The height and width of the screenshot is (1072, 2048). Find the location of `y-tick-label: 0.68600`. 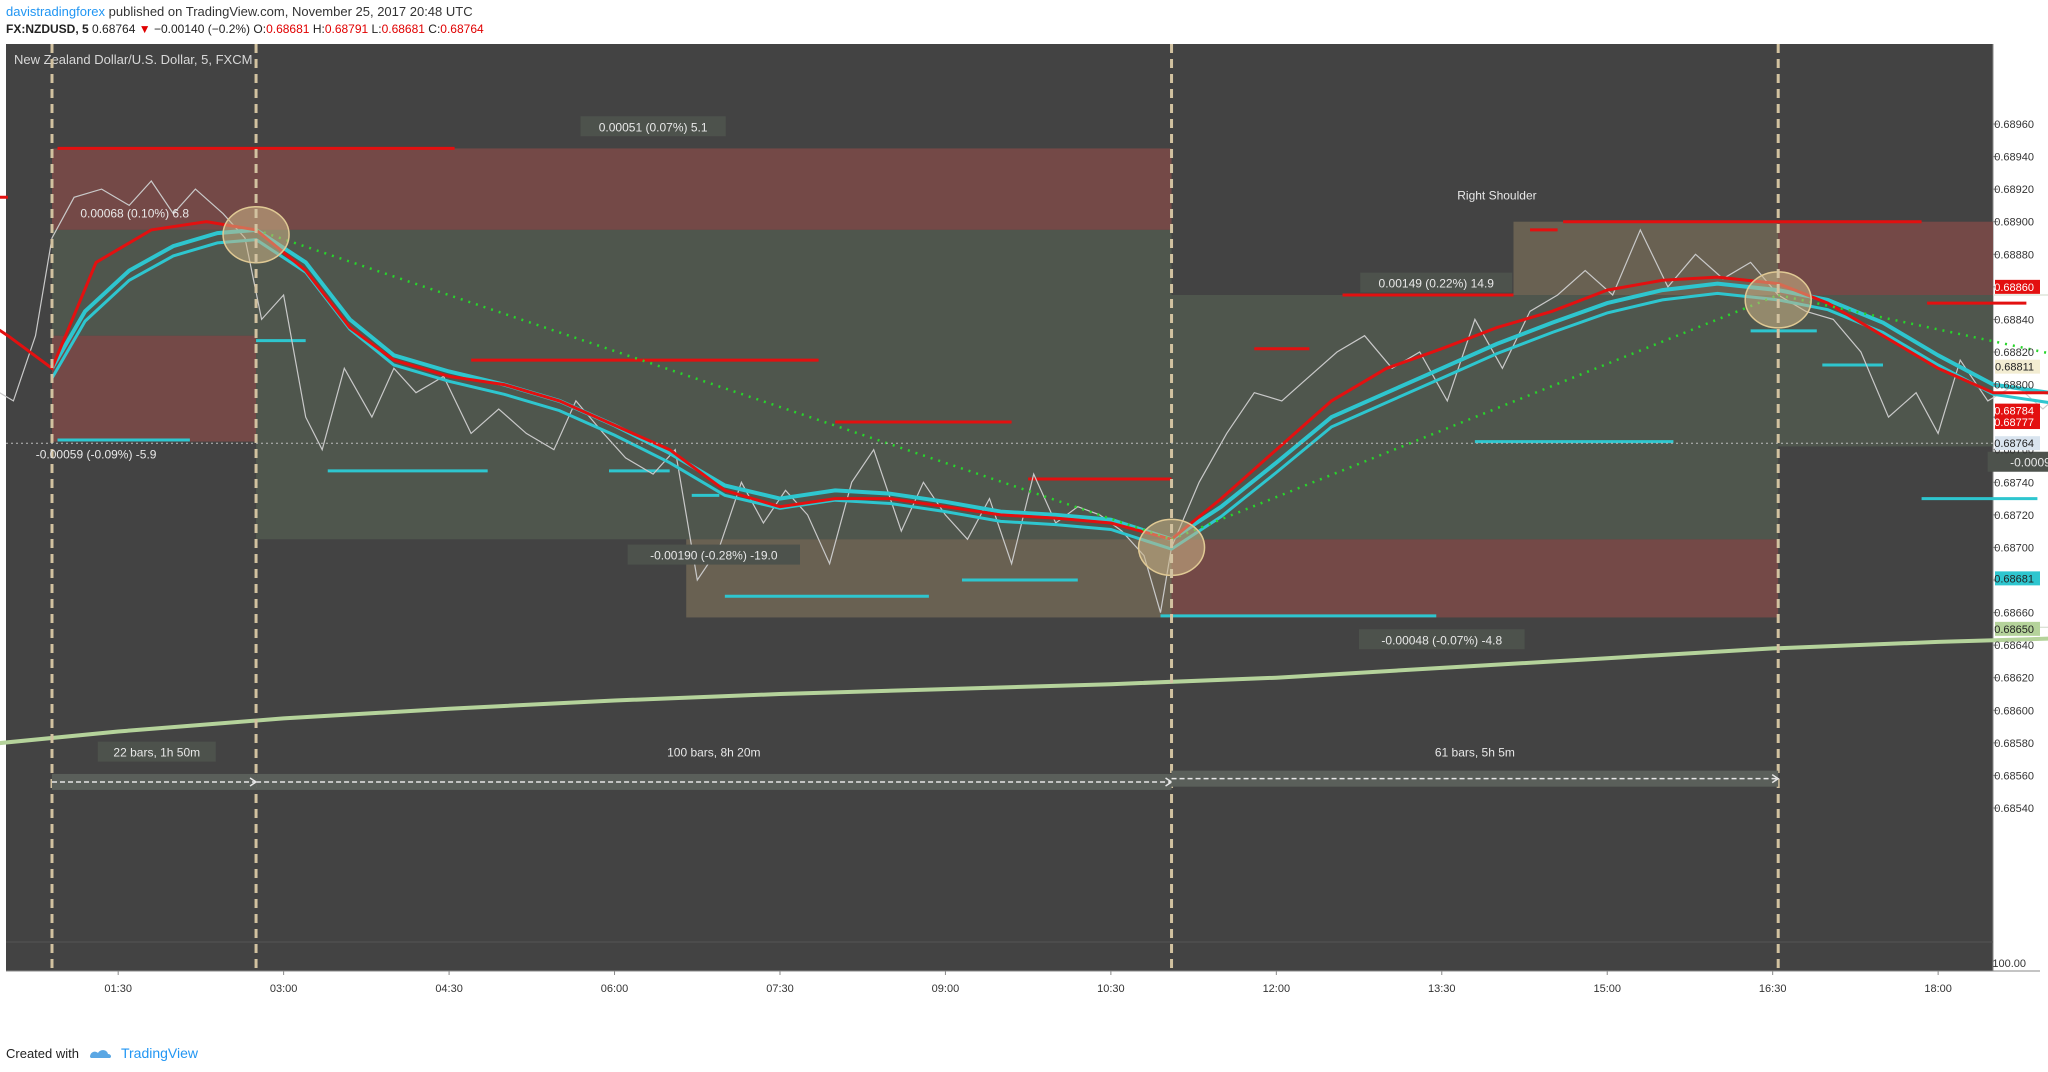

y-tick-label: 0.68600 is located at coordinates (2014, 711).